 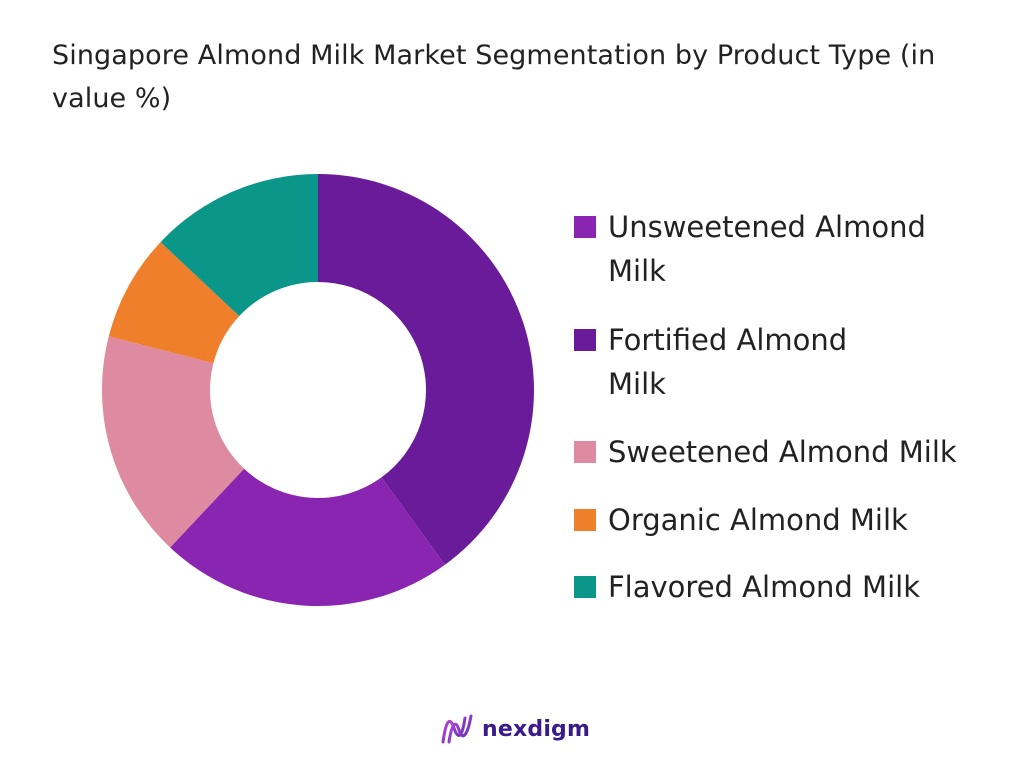 I want to click on legend-label-sweetened: Sweetened Almond Milk, so click(x=782, y=452).